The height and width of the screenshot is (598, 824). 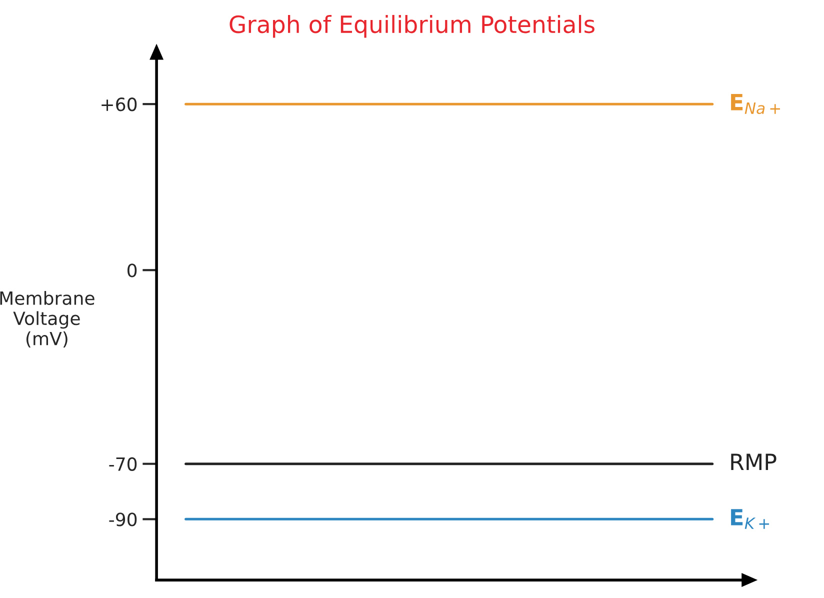 What do you see at coordinates (753, 462) in the screenshot?
I see `series-label: RMP` at bounding box center [753, 462].